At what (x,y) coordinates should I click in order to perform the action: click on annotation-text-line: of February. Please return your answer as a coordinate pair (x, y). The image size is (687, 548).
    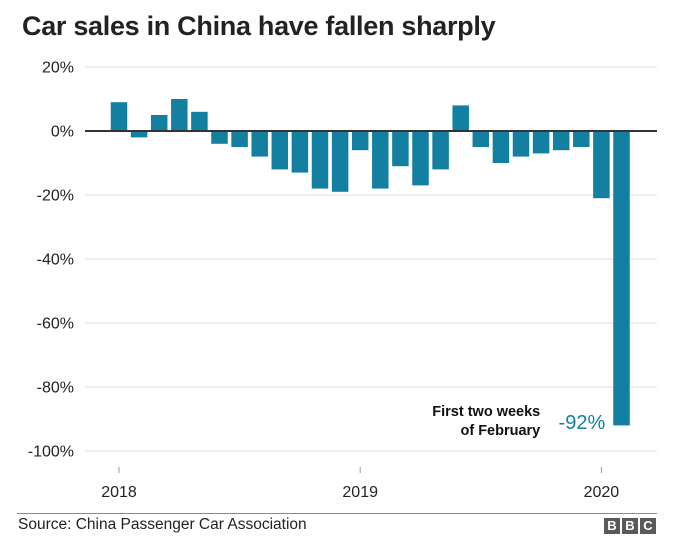
    Looking at the image, I should click on (500, 431).